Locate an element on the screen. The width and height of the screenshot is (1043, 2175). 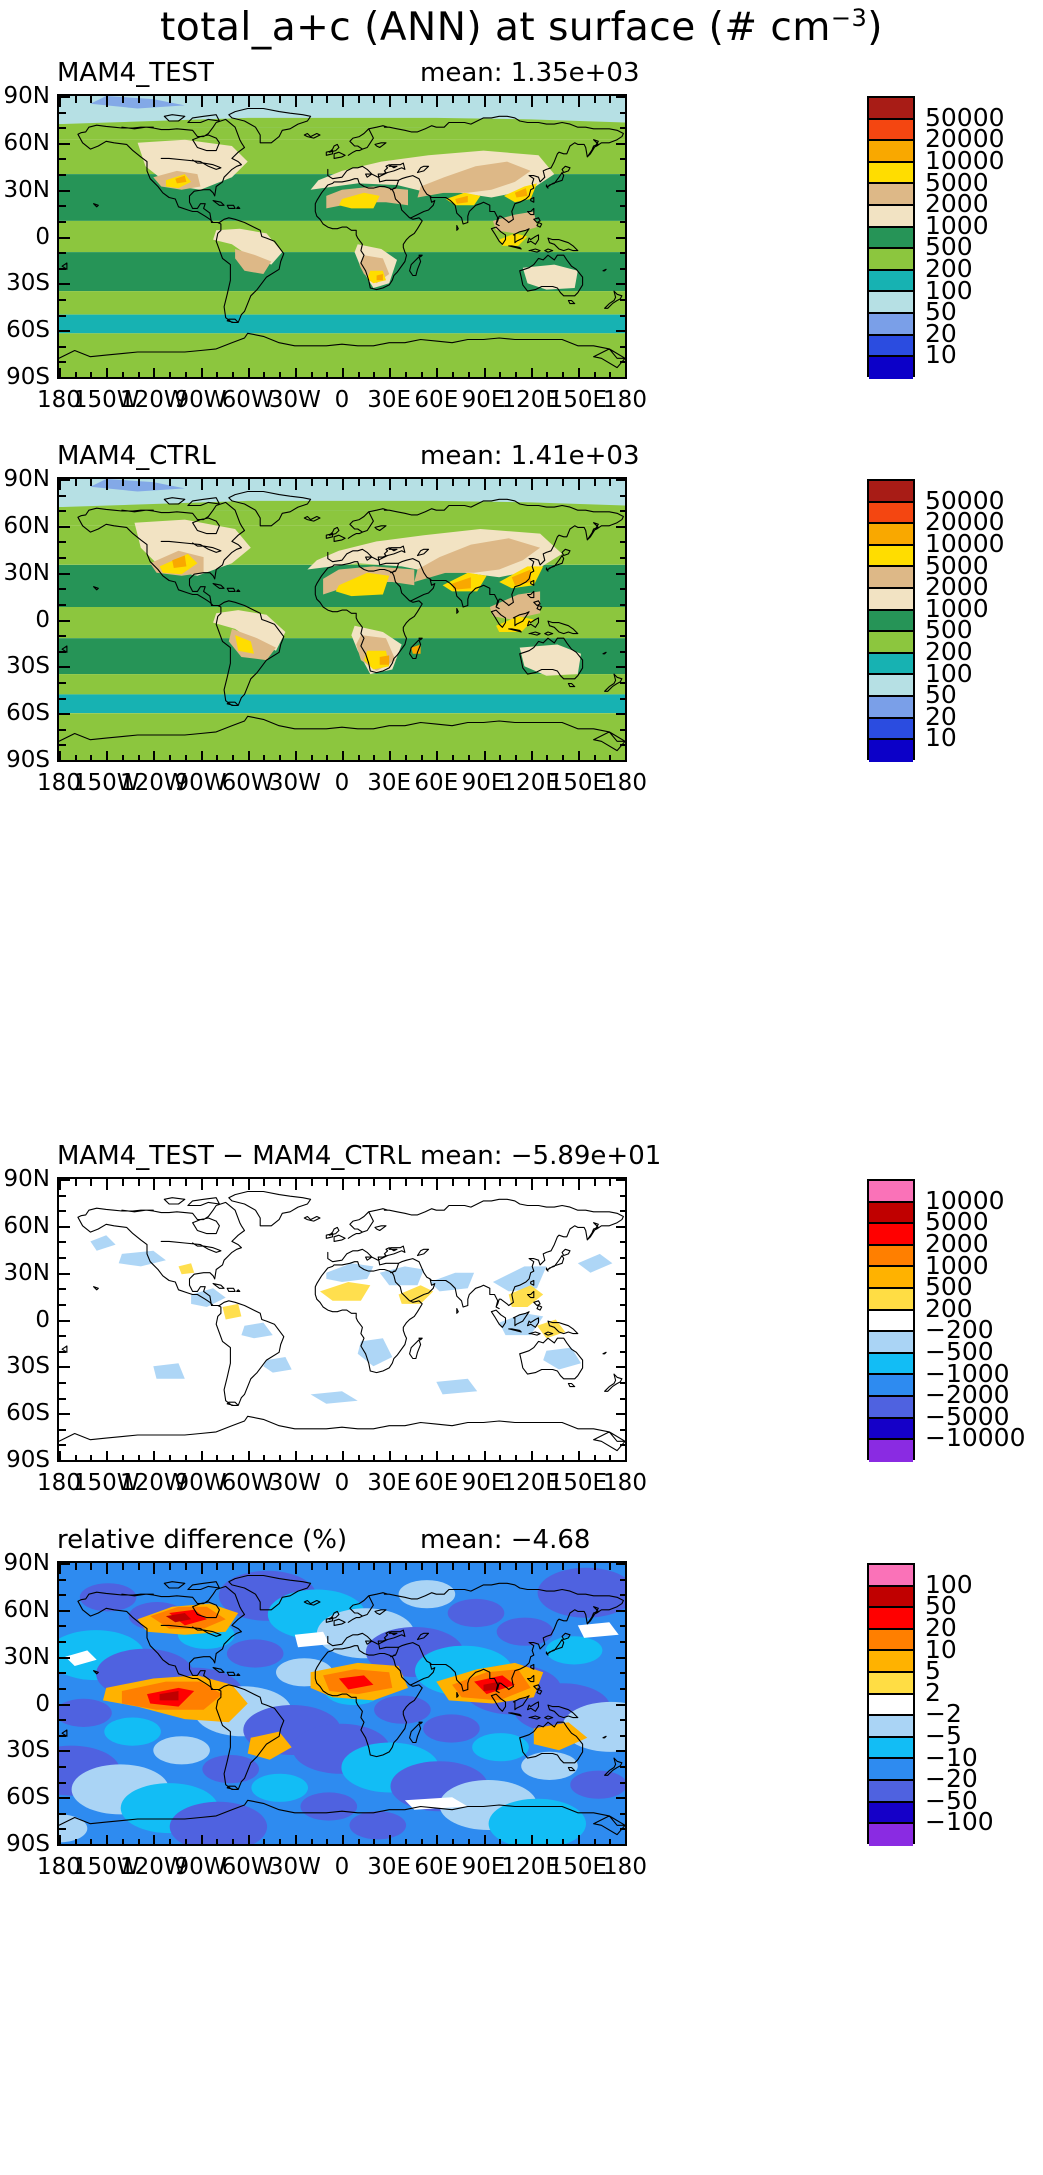
panel-mam4-test-xlabel-12: 180 is located at coordinates (625, 400).